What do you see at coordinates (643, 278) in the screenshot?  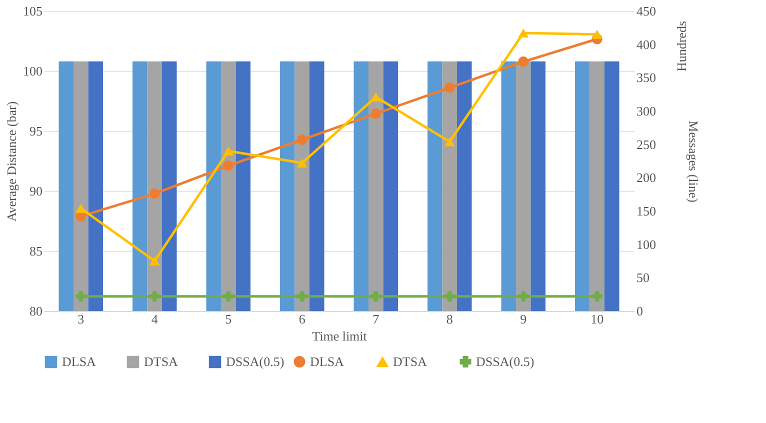 I see `y2-tick-label: 50` at bounding box center [643, 278].